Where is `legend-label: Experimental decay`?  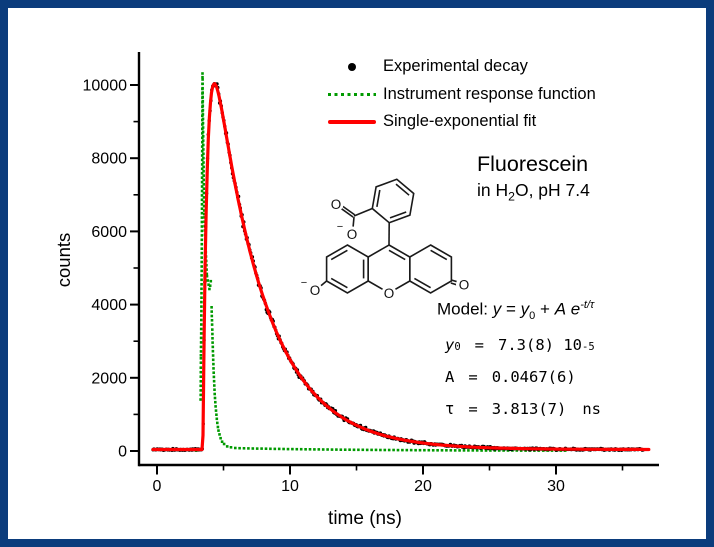 legend-label: Experimental decay is located at coordinates (455, 66).